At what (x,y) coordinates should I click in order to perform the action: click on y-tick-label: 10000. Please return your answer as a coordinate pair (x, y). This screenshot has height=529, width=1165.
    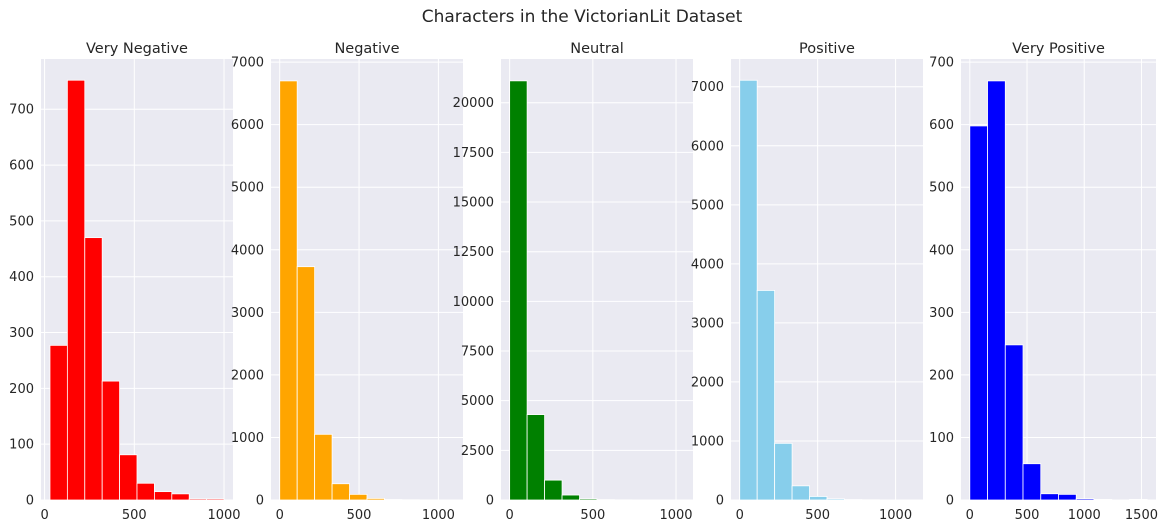
    Looking at the image, I should click on (473, 302).